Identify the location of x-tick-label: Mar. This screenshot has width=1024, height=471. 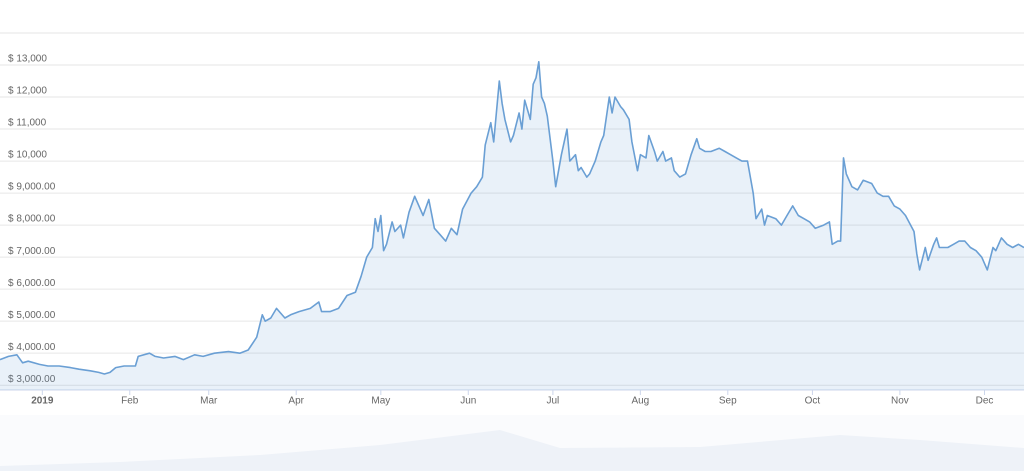
(209, 401).